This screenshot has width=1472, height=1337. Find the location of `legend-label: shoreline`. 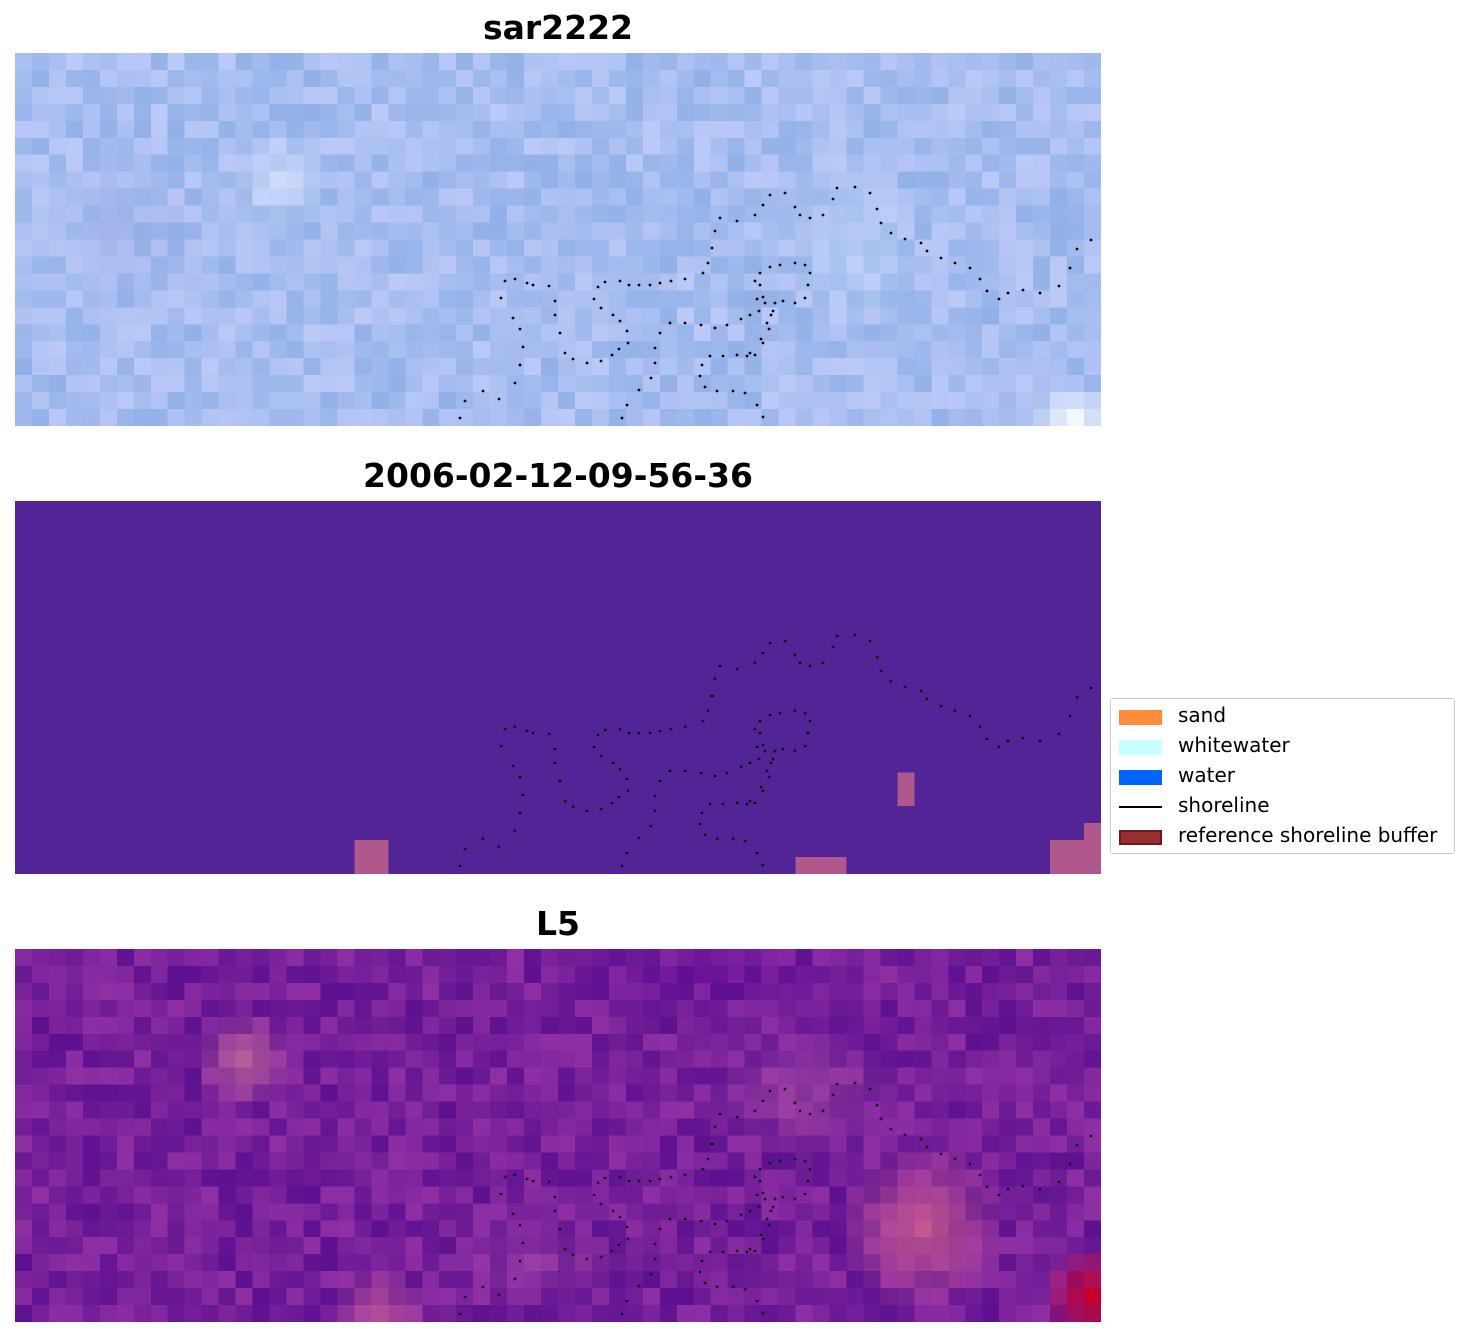

legend-label: shoreline is located at coordinates (1224, 805).